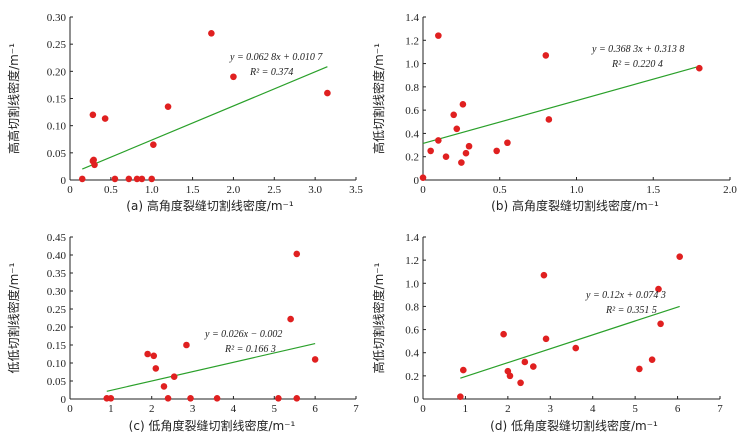 This screenshot has height=440, width=745. Describe the element at coordinates (678, 409) in the screenshot. I see `x-tick-label: 6` at that location.